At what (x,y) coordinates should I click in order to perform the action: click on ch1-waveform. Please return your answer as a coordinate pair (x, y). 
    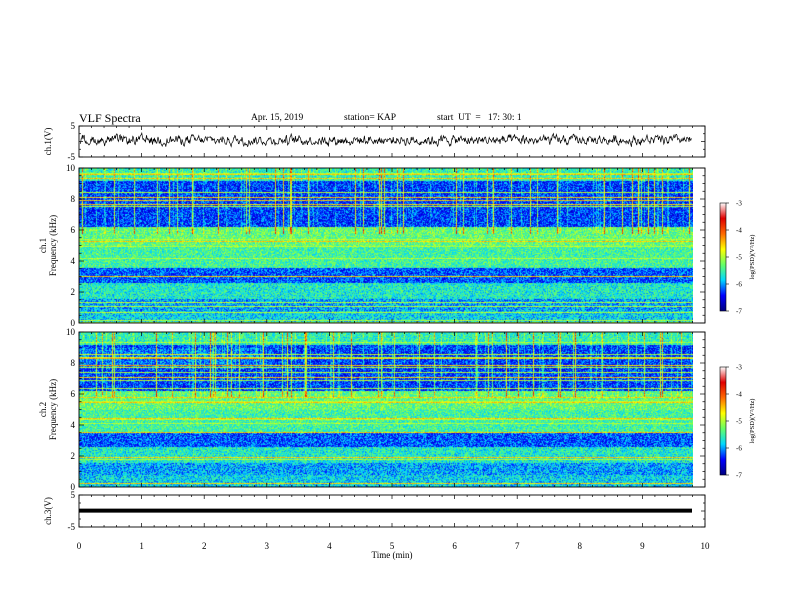
    Looking at the image, I should click on (385, 139).